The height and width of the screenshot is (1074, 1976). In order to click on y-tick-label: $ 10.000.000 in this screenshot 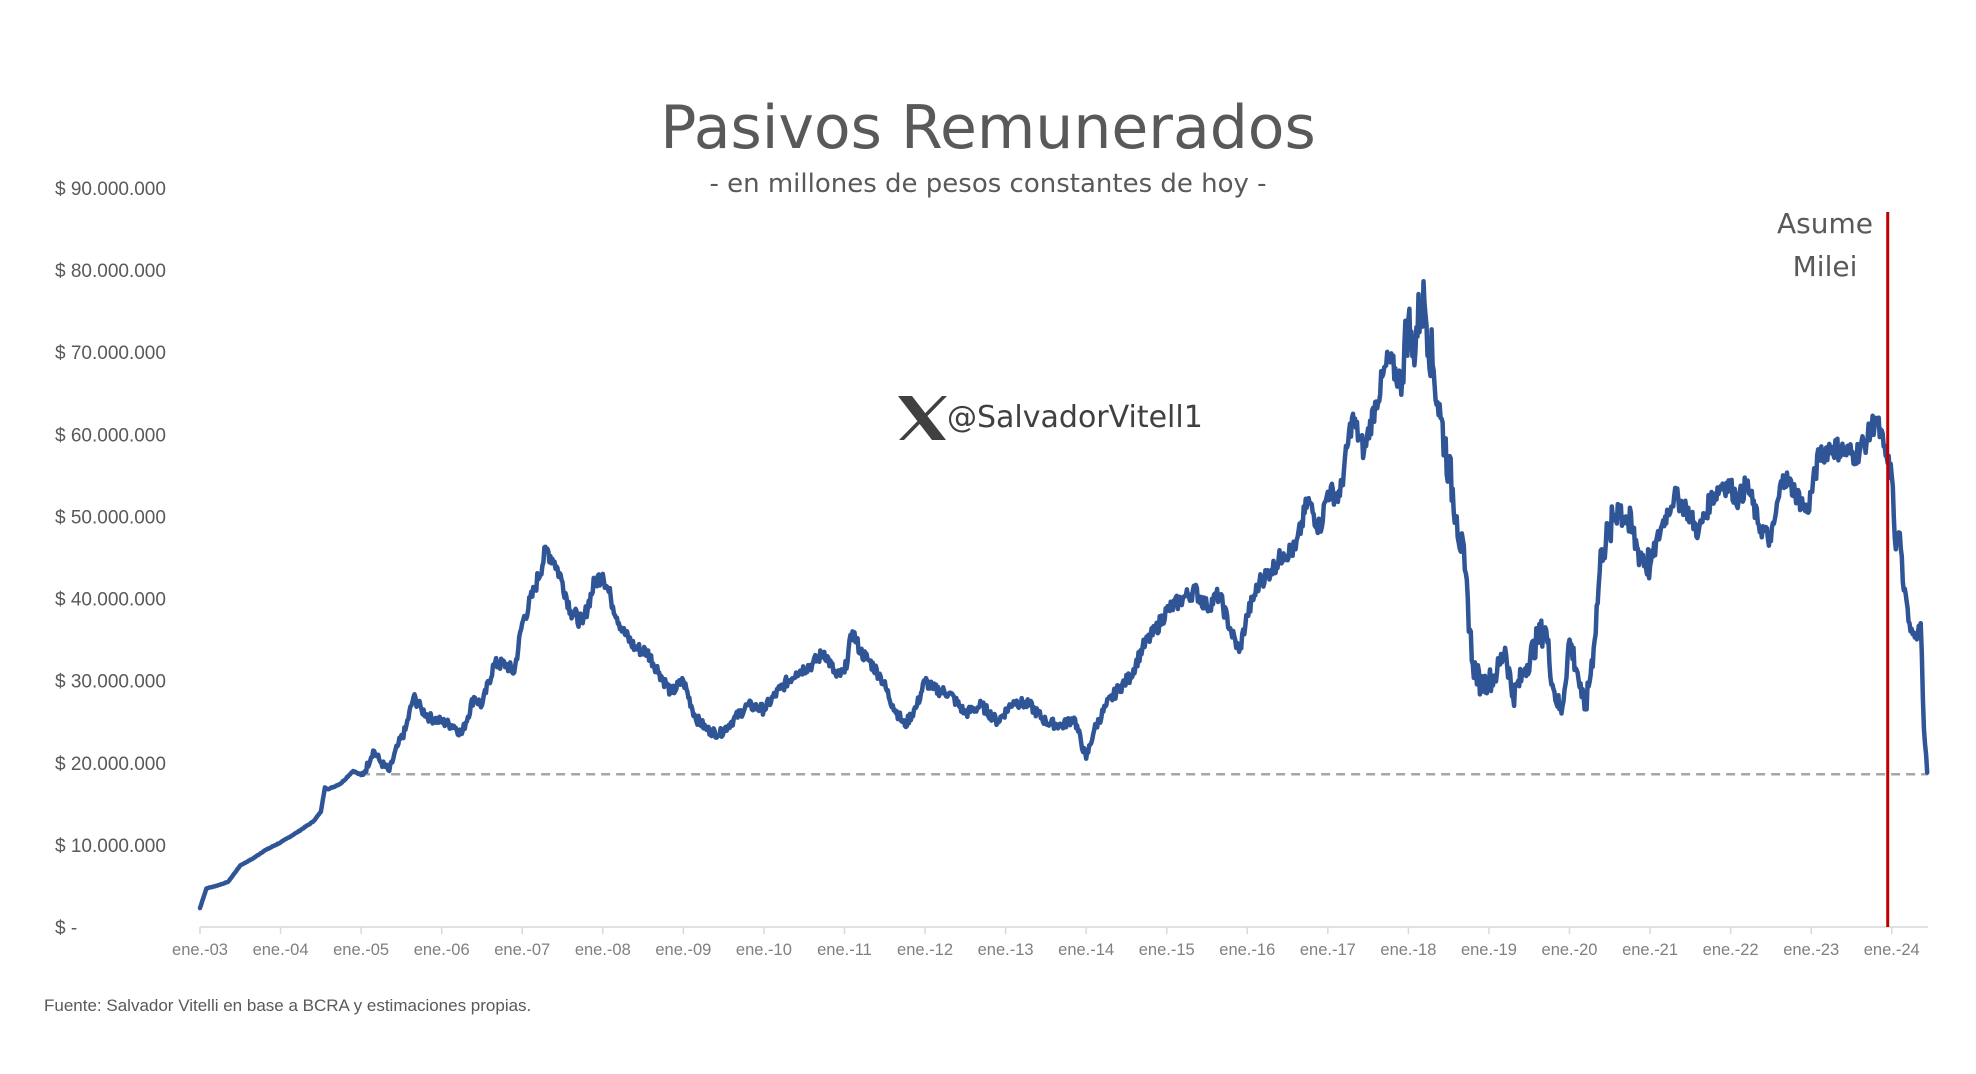, I will do `click(110, 846)`.